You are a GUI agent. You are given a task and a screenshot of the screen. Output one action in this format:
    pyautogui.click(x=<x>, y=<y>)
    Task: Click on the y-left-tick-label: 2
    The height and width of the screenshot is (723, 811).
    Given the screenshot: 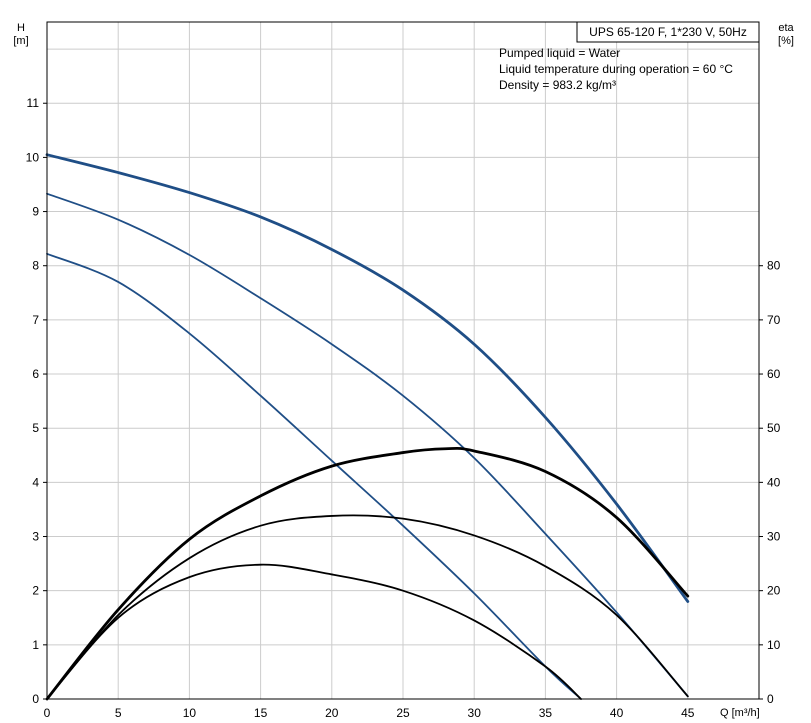 What is the action you would take?
    pyautogui.click(x=35, y=591)
    